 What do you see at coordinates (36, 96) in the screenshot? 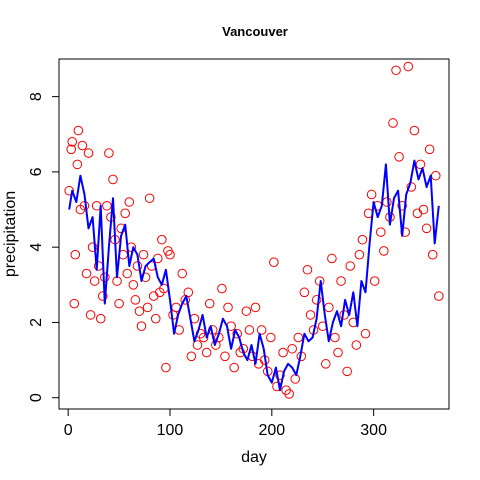
I see `y-tick-label: 8` at bounding box center [36, 96].